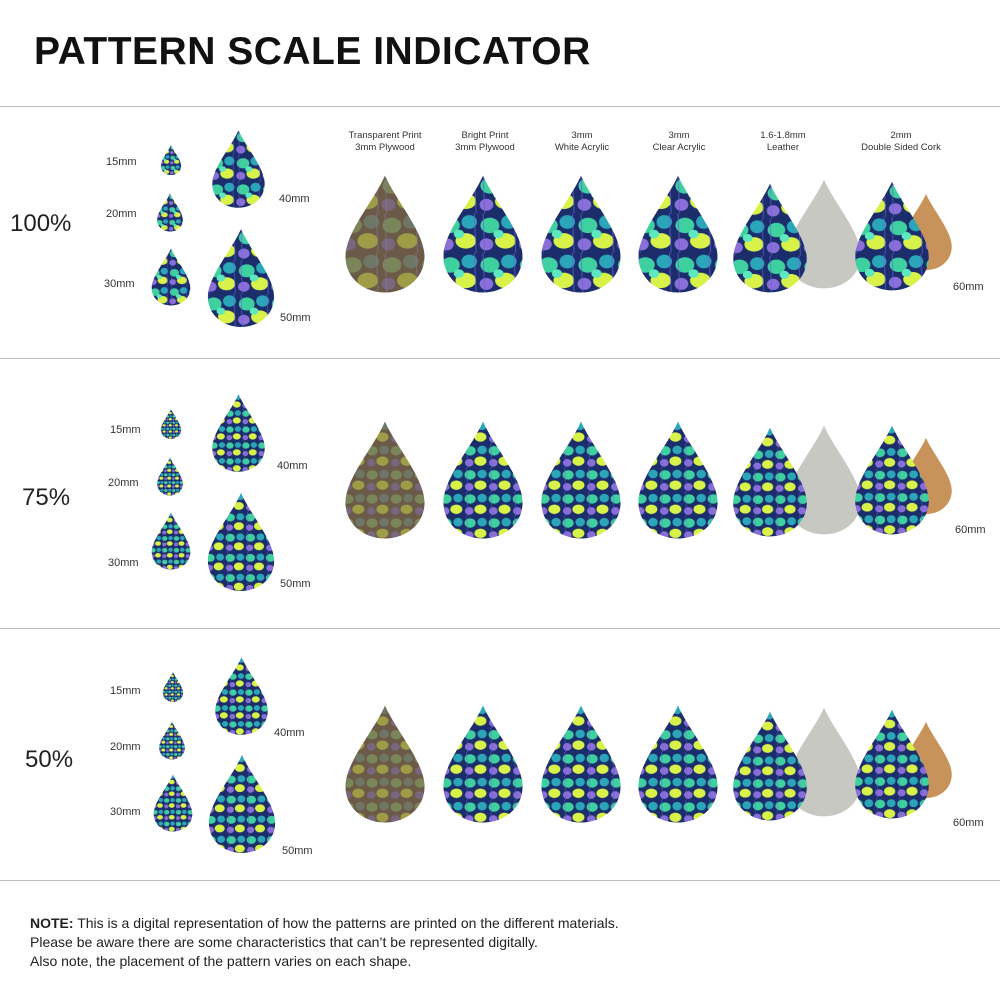  Describe the element at coordinates (582, 141) in the screenshot. I see `material-header-white-acrylic: 3mm White Acrylic` at that location.